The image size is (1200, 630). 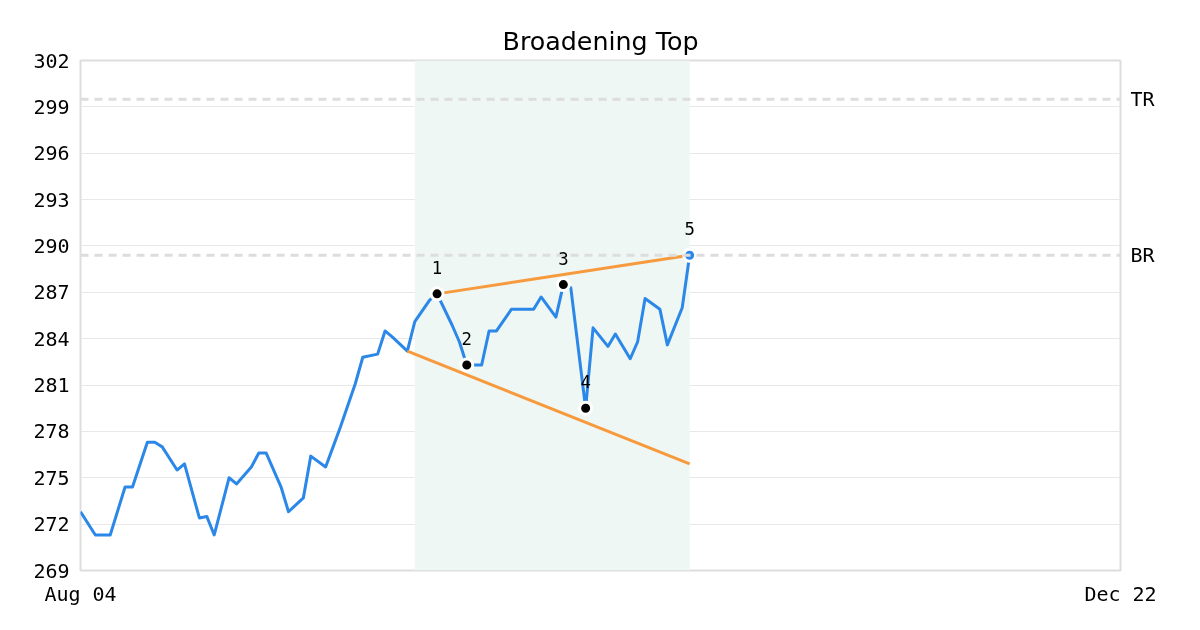 I want to click on y-tick-label: 284, so click(x=51, y=338).